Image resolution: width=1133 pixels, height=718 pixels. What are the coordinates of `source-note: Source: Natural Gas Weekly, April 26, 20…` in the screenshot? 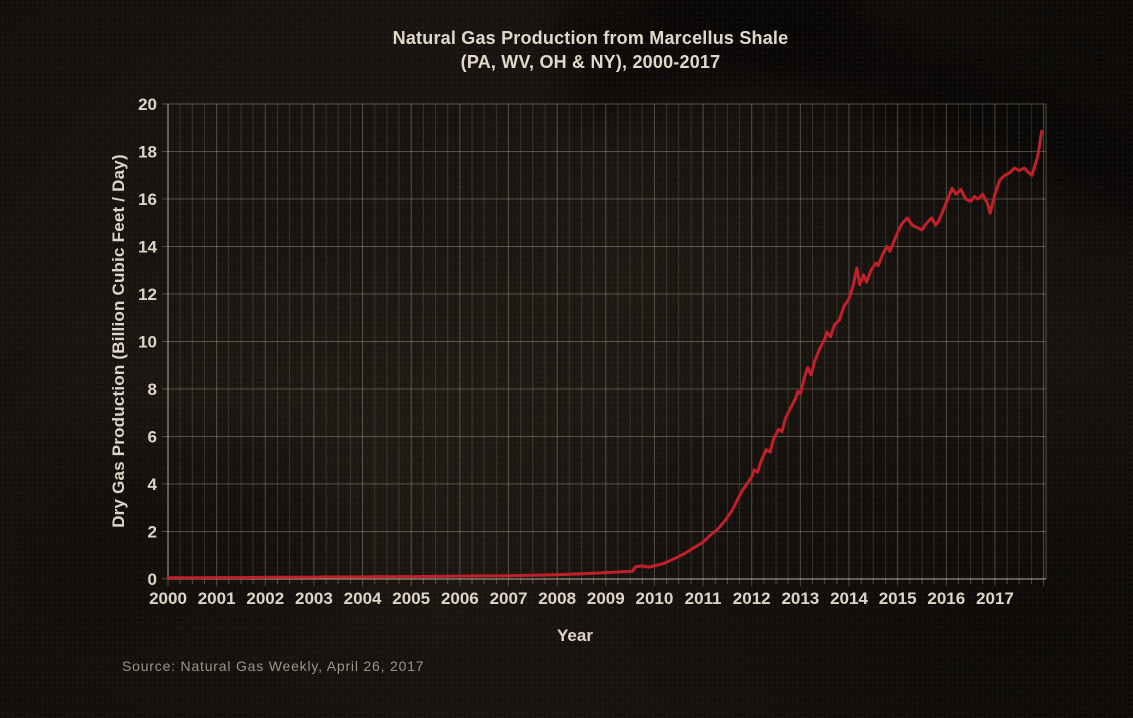 It's located at (273, 666).